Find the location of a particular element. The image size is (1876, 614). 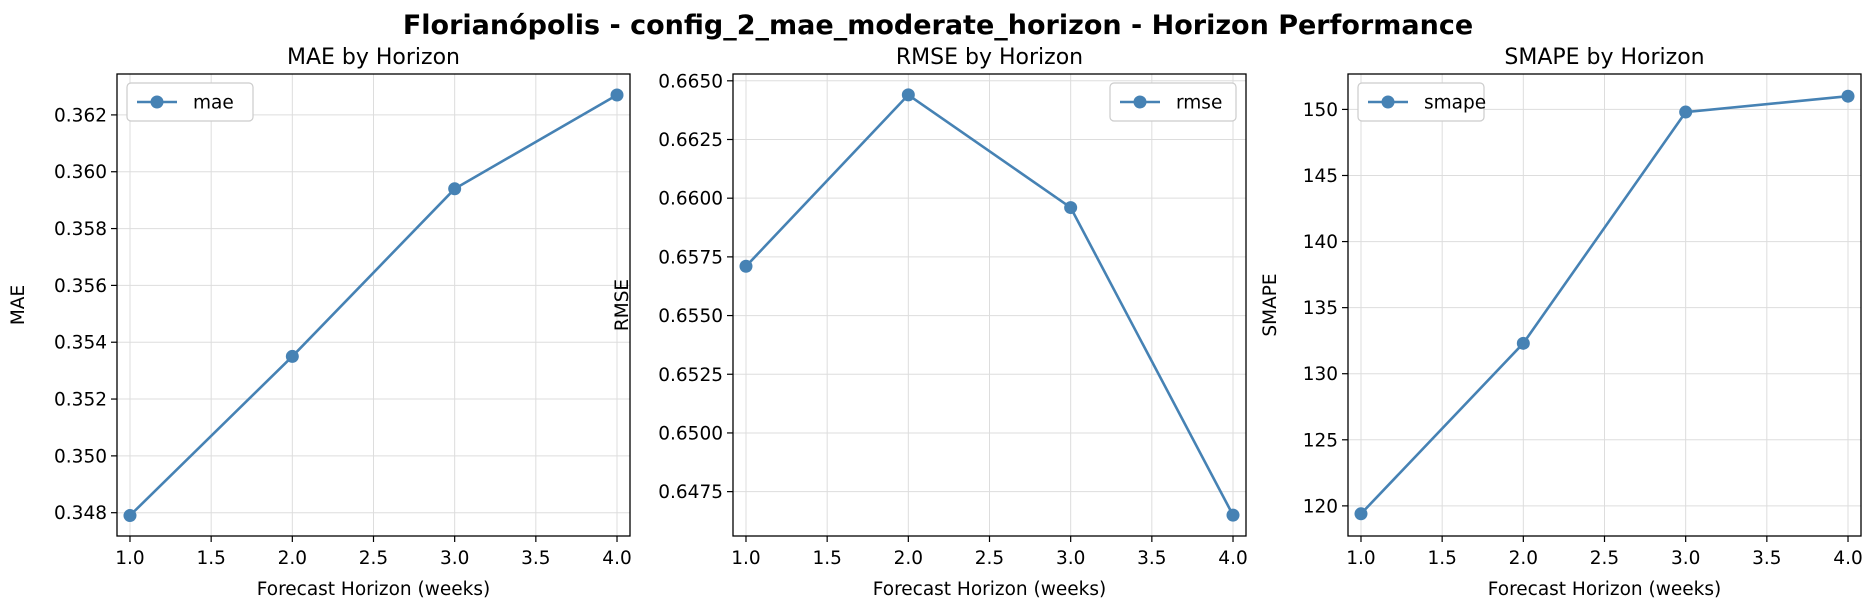

y-tick-label: 0.350 is located at coordinates (80, 456).